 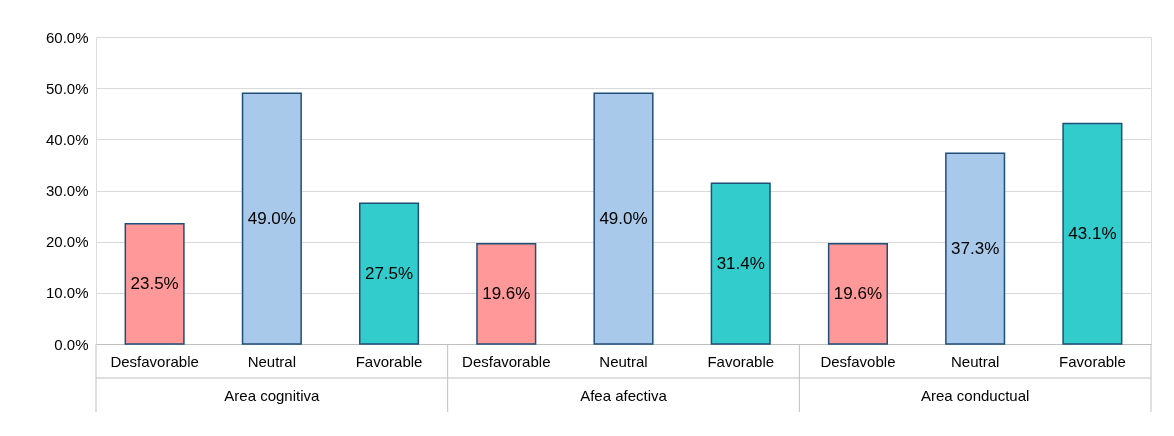 I want to click on y-tick-label: 50.0%, so click(x=67, y=88).